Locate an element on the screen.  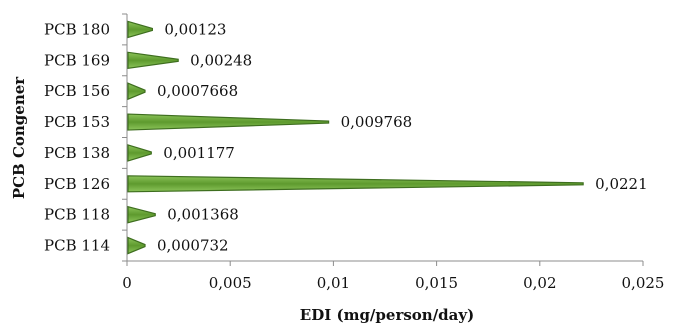
category-label: PCB 126 is located at coordinates (77, 184).